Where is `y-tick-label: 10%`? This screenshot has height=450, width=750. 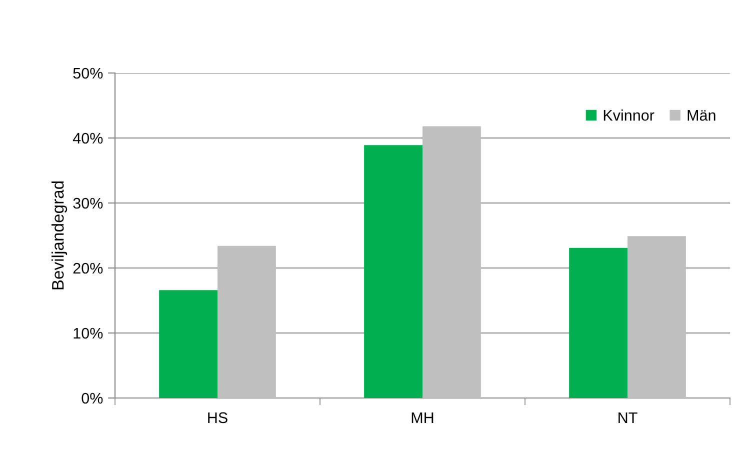 y-tick-label: 10% is located at coordinates (88, 333).